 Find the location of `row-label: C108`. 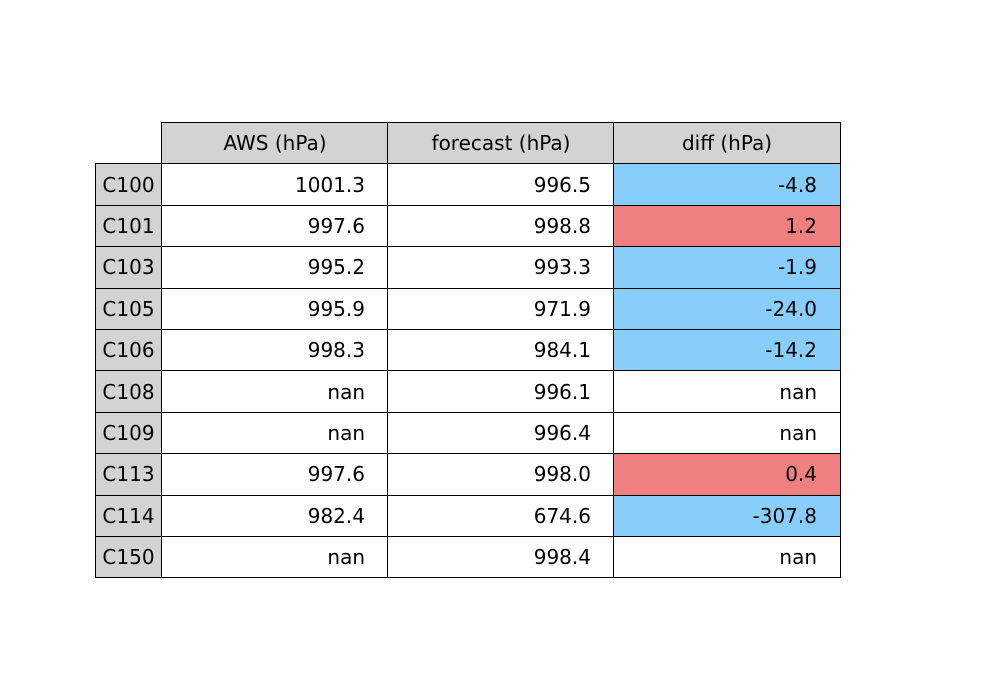

row-label: C108 is located at coordinates (128, 391).